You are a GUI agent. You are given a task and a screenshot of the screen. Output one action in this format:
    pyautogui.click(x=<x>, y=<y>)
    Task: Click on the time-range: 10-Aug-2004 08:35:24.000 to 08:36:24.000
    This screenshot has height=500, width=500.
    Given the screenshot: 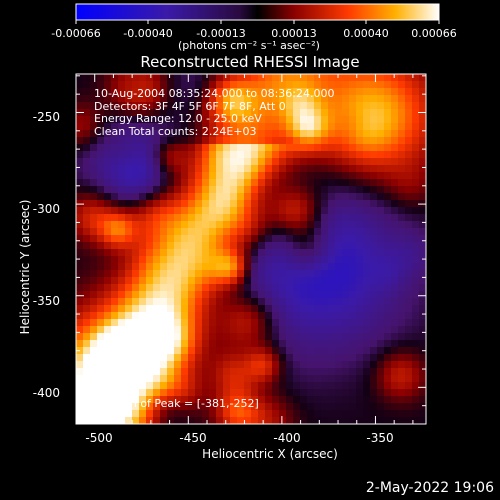 What is the action you would take?
    pyautogui.click(x=214, y=93)
    